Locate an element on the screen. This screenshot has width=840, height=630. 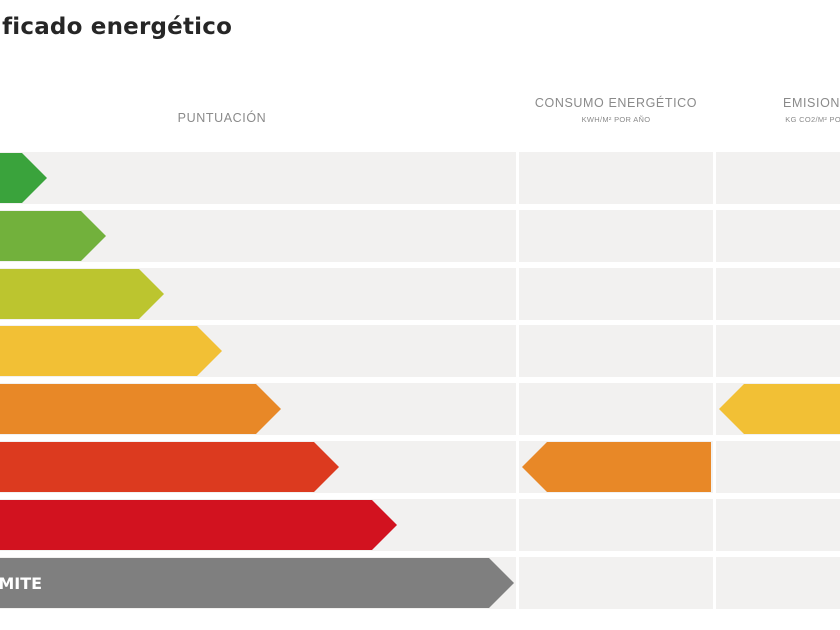
consumo-indicator-arrow is located at coordinates (616, 467).